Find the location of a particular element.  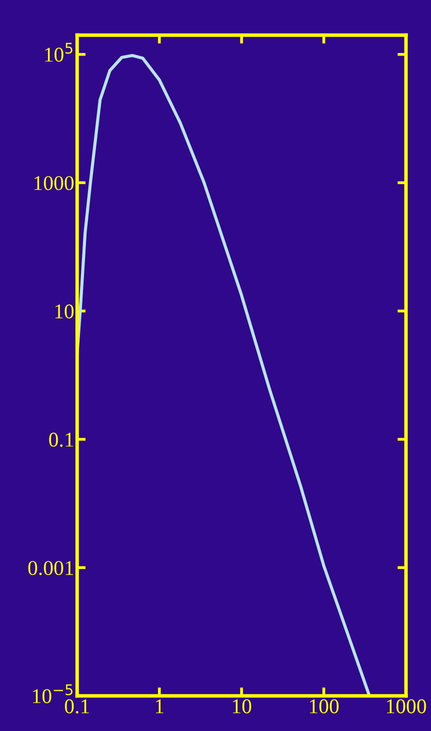

x-tick-label: 1 is located at coordinates (160, 706).